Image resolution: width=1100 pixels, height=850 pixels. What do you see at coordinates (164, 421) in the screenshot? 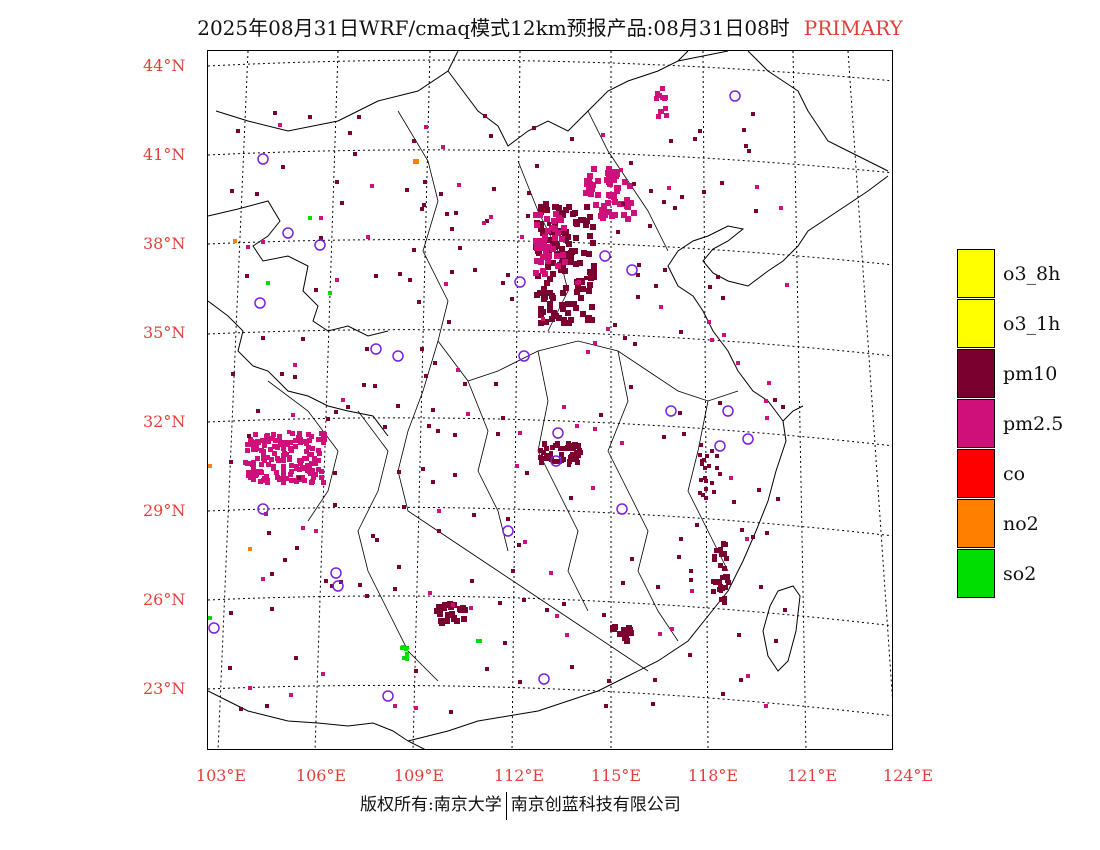
I see `lat-label-32: 32°N` at bounding box center [164, 421].